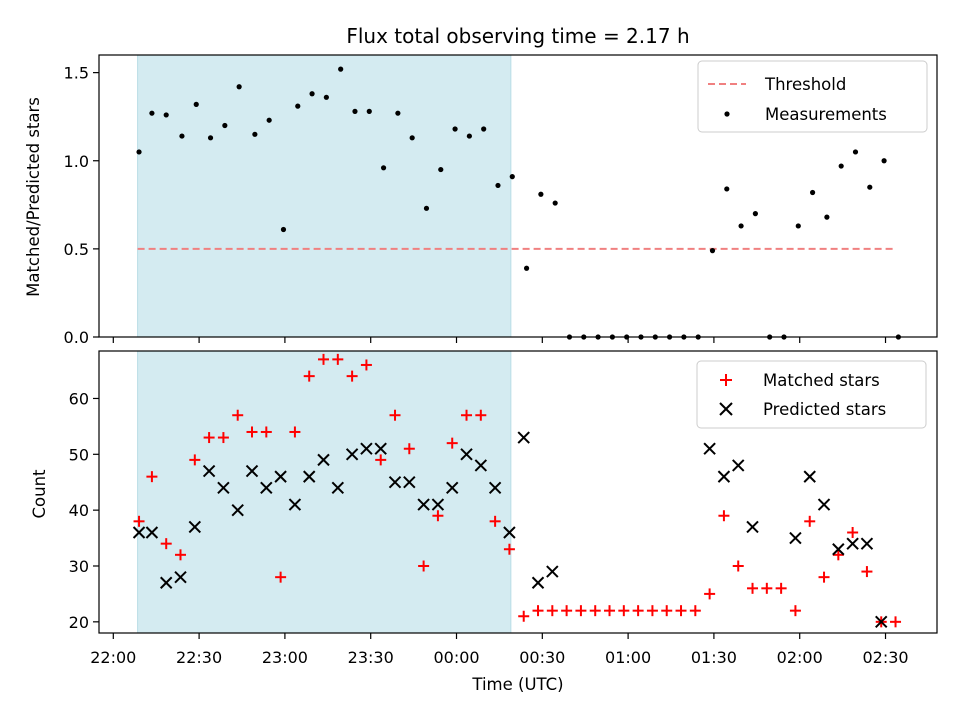 The image size is (960, 720). Describe the element at coordinates (113, 657) in the screenshot. I see `x-tick-label: 22:00` at that location.